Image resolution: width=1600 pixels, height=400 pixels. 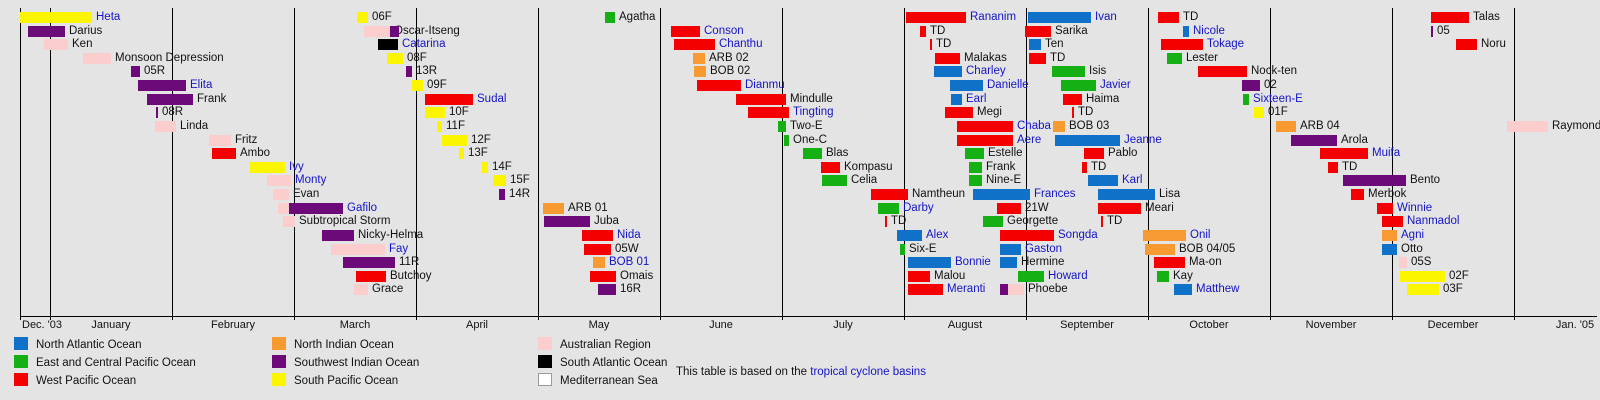 I want to click on storm-name-label: Monsoon Depression, so click(x=169, y=57).